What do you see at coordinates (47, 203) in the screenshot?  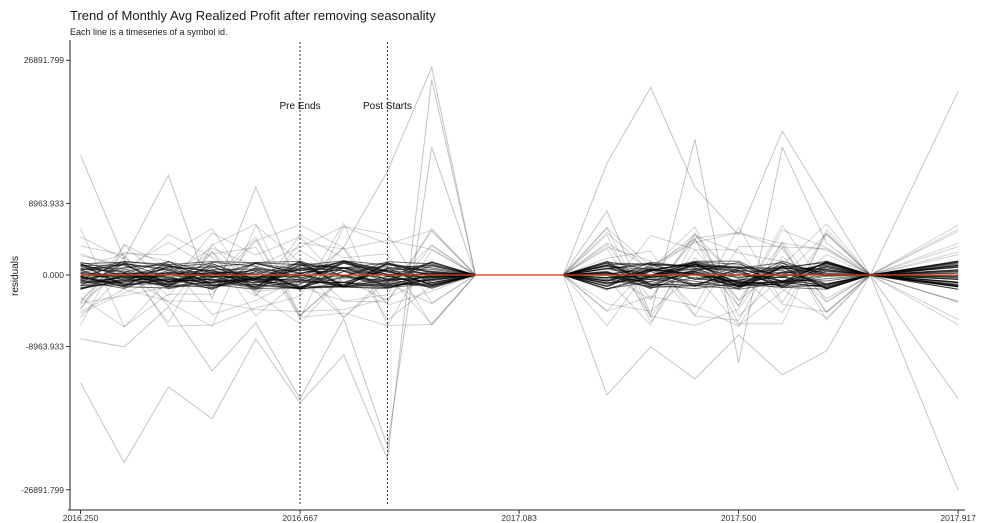 I see `y-tick-label-2: 8963.933` at bounding box center [47, 203].